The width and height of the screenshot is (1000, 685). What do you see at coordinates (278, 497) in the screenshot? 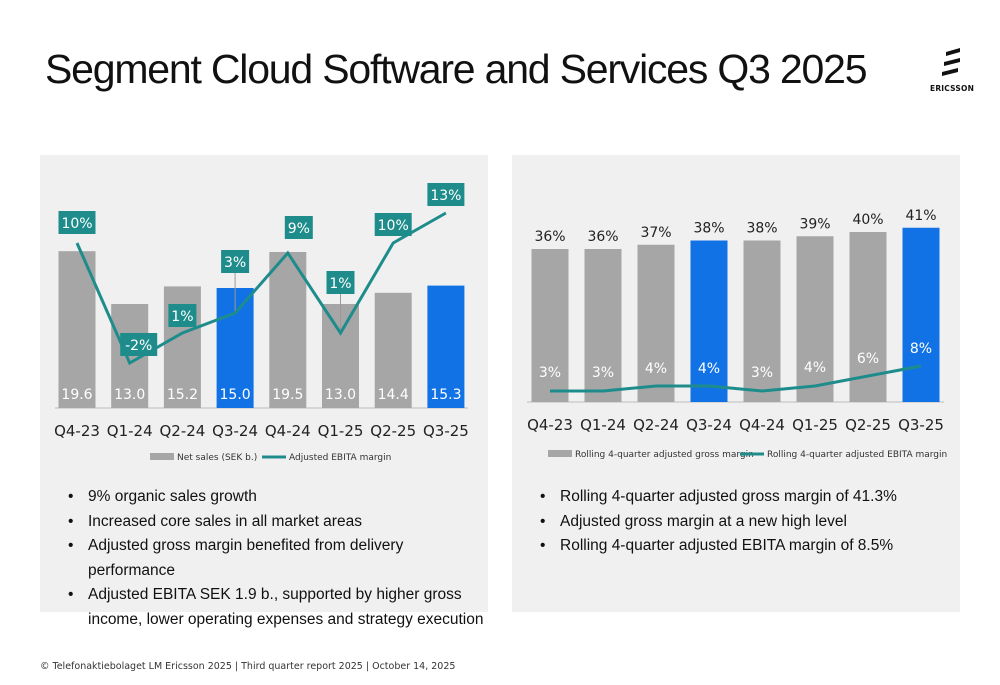
I see `bullet-item: 9% organic sales growth` at bounding box center [278, 497].